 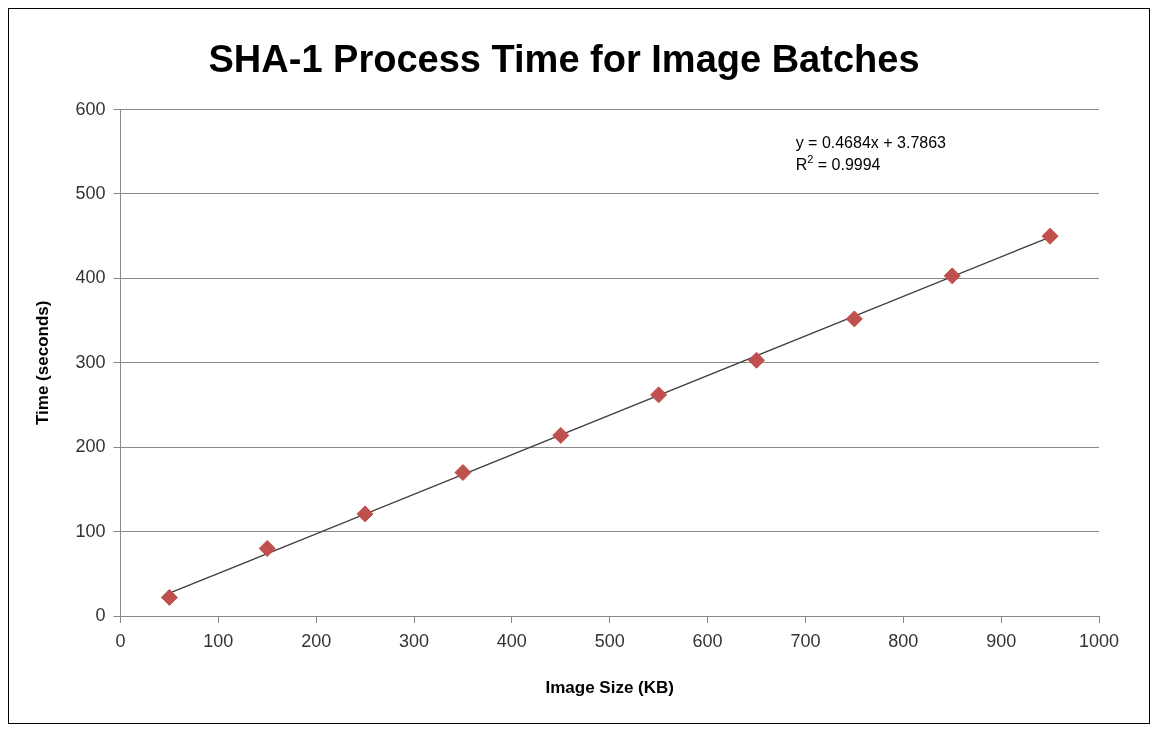 What do you see at coordinates (871, 142) in the screenshot?
I see `annotation: y = 0.4684x + 3.7863` at bounding box center [871, 142].